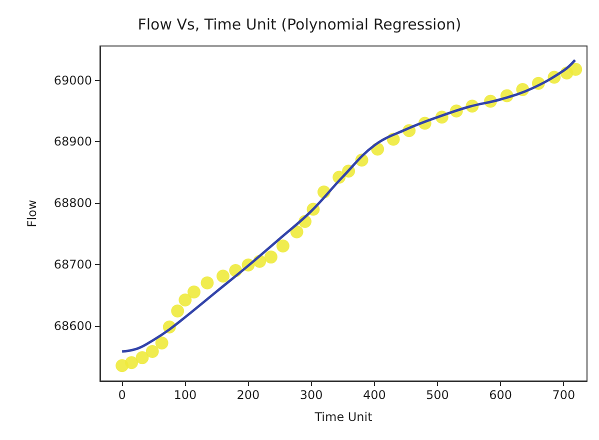 The width and height of the screenshot is (599, 440). What do you see at coordinates (311, 395) in the screenshot?
I see `x-tick-label: 300` at bounding box center [311, 395].